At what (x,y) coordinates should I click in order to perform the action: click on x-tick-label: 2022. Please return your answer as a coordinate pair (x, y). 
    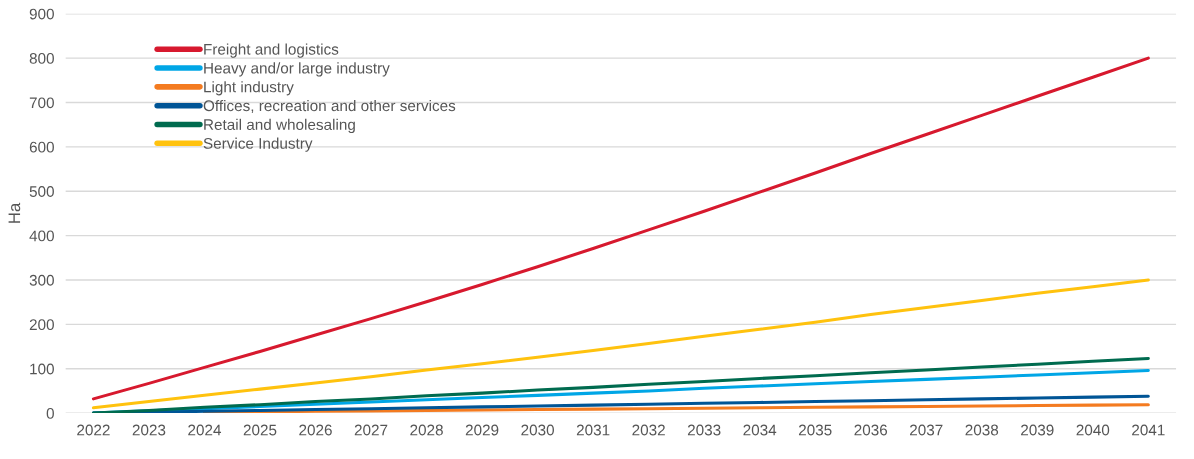
    Looking at the image, I should click on (93, 430).